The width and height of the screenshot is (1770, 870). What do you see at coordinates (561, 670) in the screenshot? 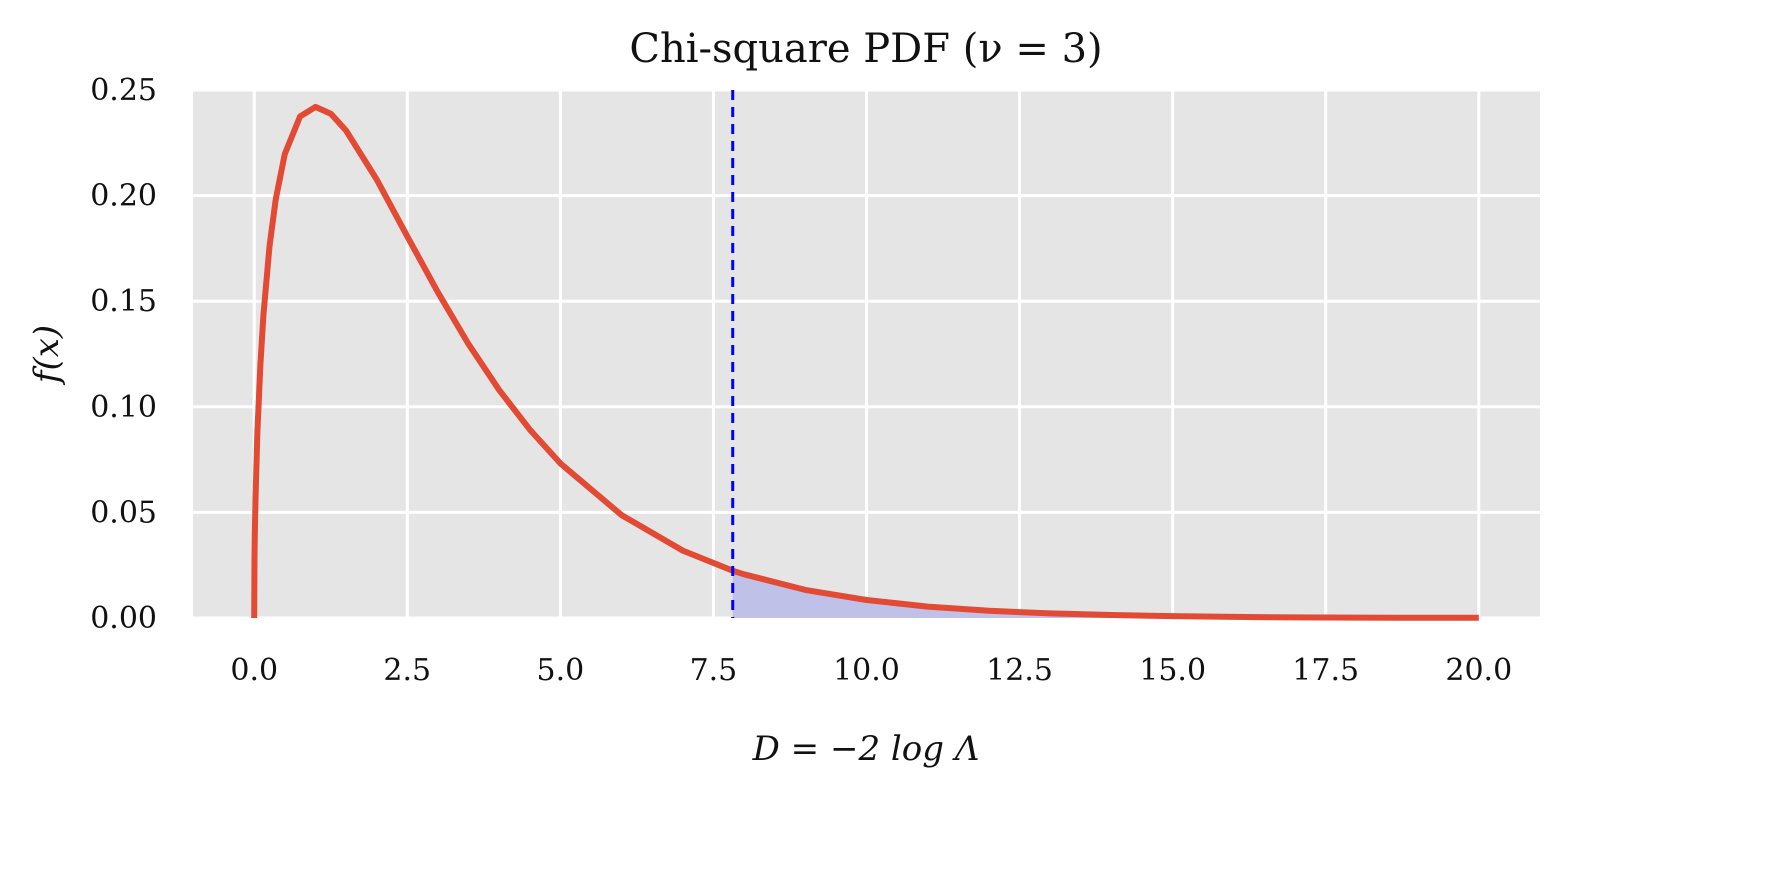
I see `x-tick-label: 5.0` at bounding box center [561, 670].